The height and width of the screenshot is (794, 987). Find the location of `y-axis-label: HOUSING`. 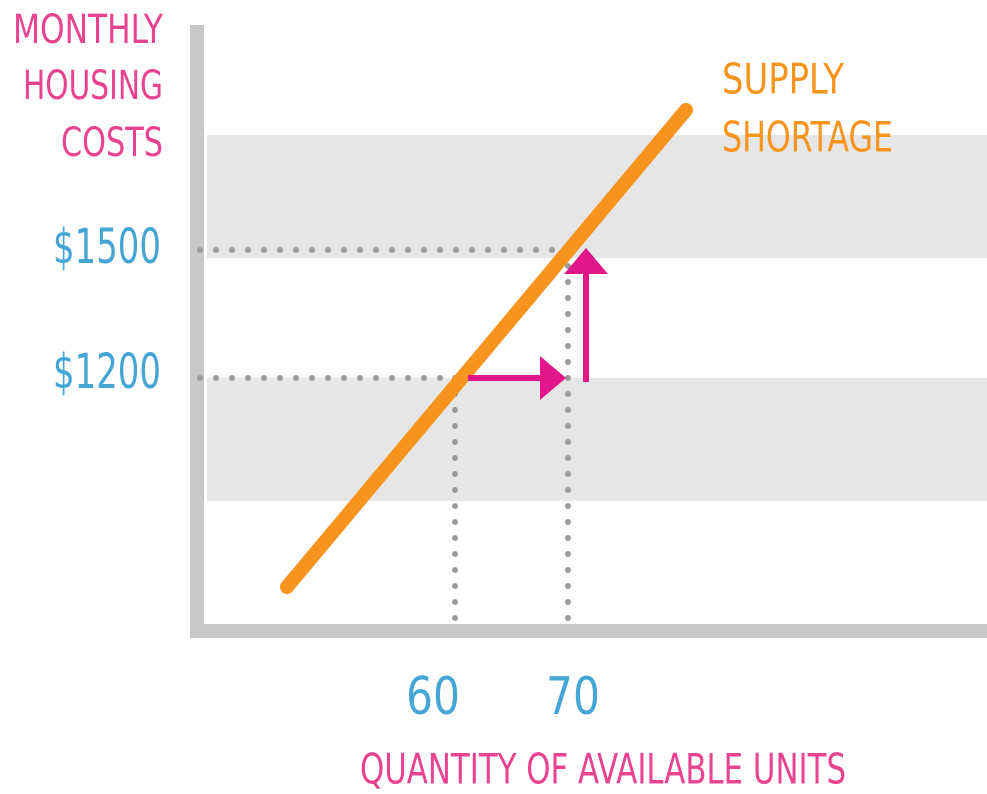

y-axis-label: HOUSING is located at coordinates (93, 86).